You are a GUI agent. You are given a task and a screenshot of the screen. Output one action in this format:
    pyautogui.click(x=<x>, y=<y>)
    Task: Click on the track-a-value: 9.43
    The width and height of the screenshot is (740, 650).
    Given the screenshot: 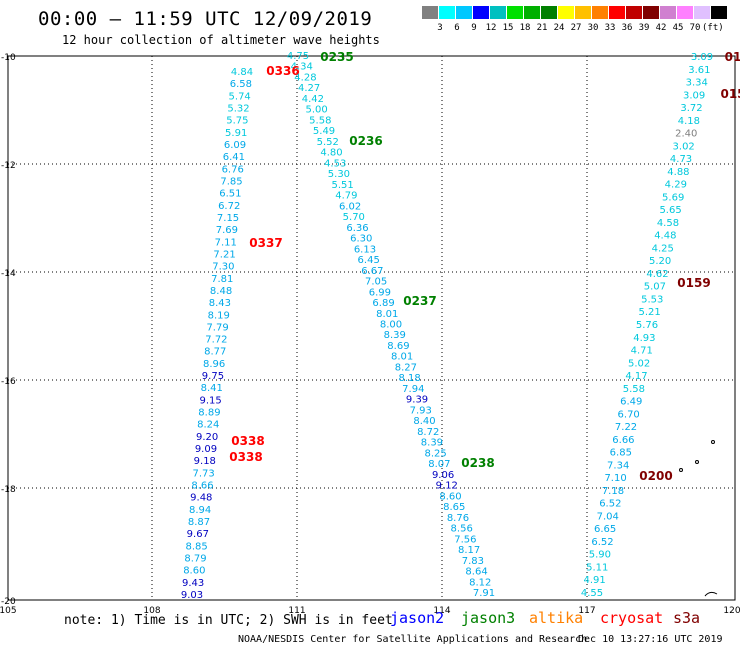 What is the action you would take?
    pyautogui.click(x=193, y=583)
    